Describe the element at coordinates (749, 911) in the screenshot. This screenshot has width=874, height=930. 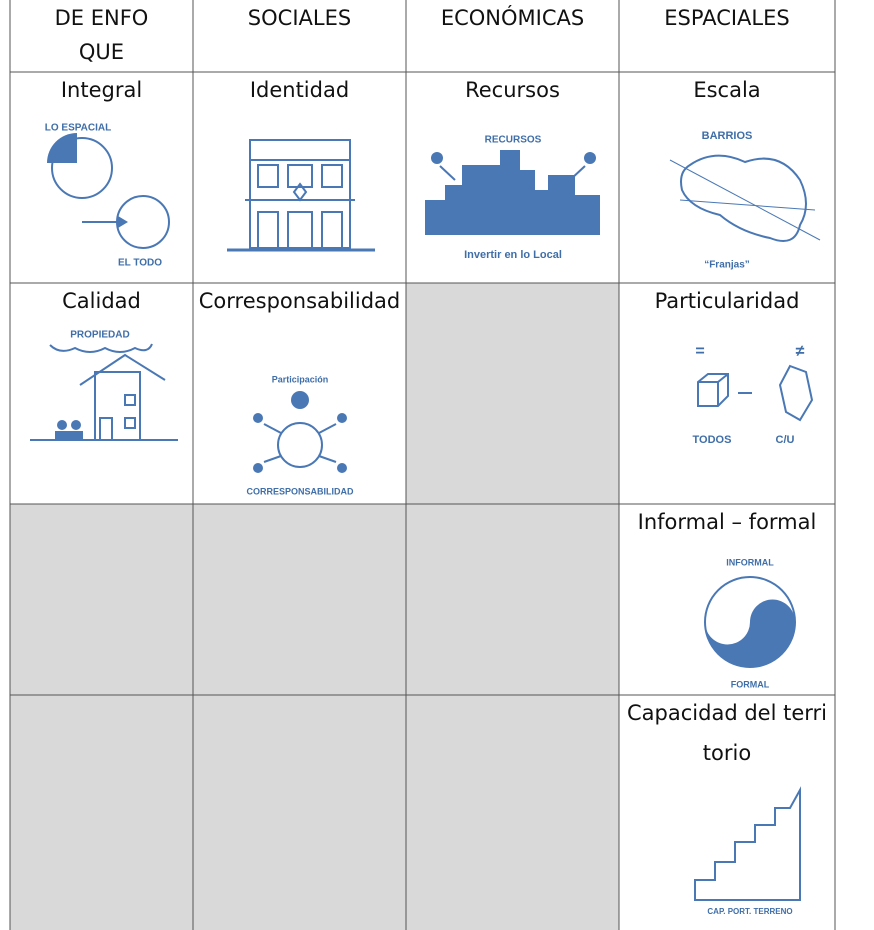
I see `icon-label: CAP. PORT. TERRENO` at that location.